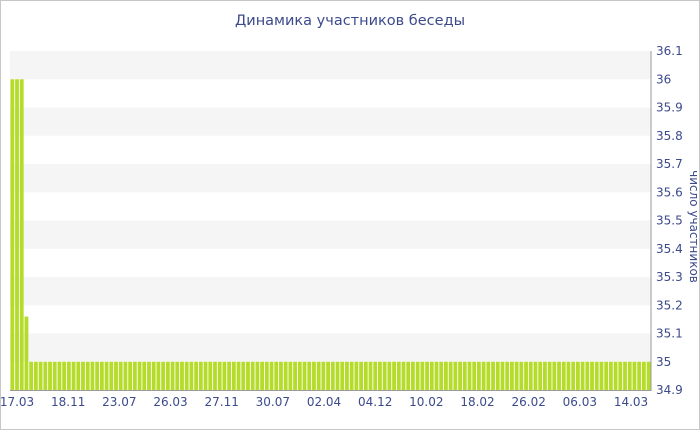 The image size is (700, 430). Describe the element at coordinates (631, 402) in the screenshot. I see `x-tick-label: 14.03` at that location.